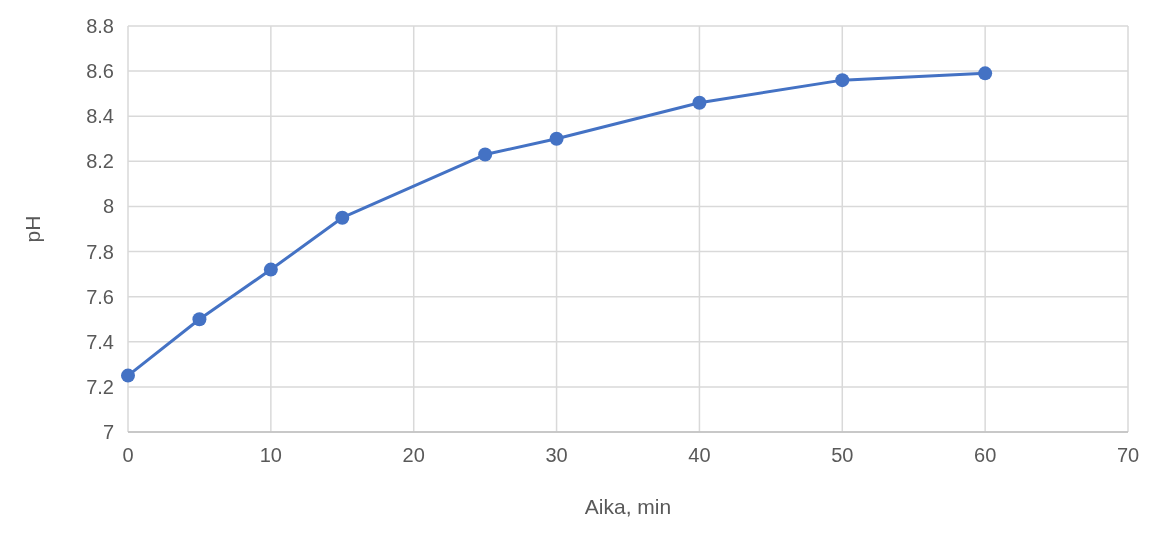 The image size is (1158, 534). I want to click on y-tick-label: 7, so click(108, 432).